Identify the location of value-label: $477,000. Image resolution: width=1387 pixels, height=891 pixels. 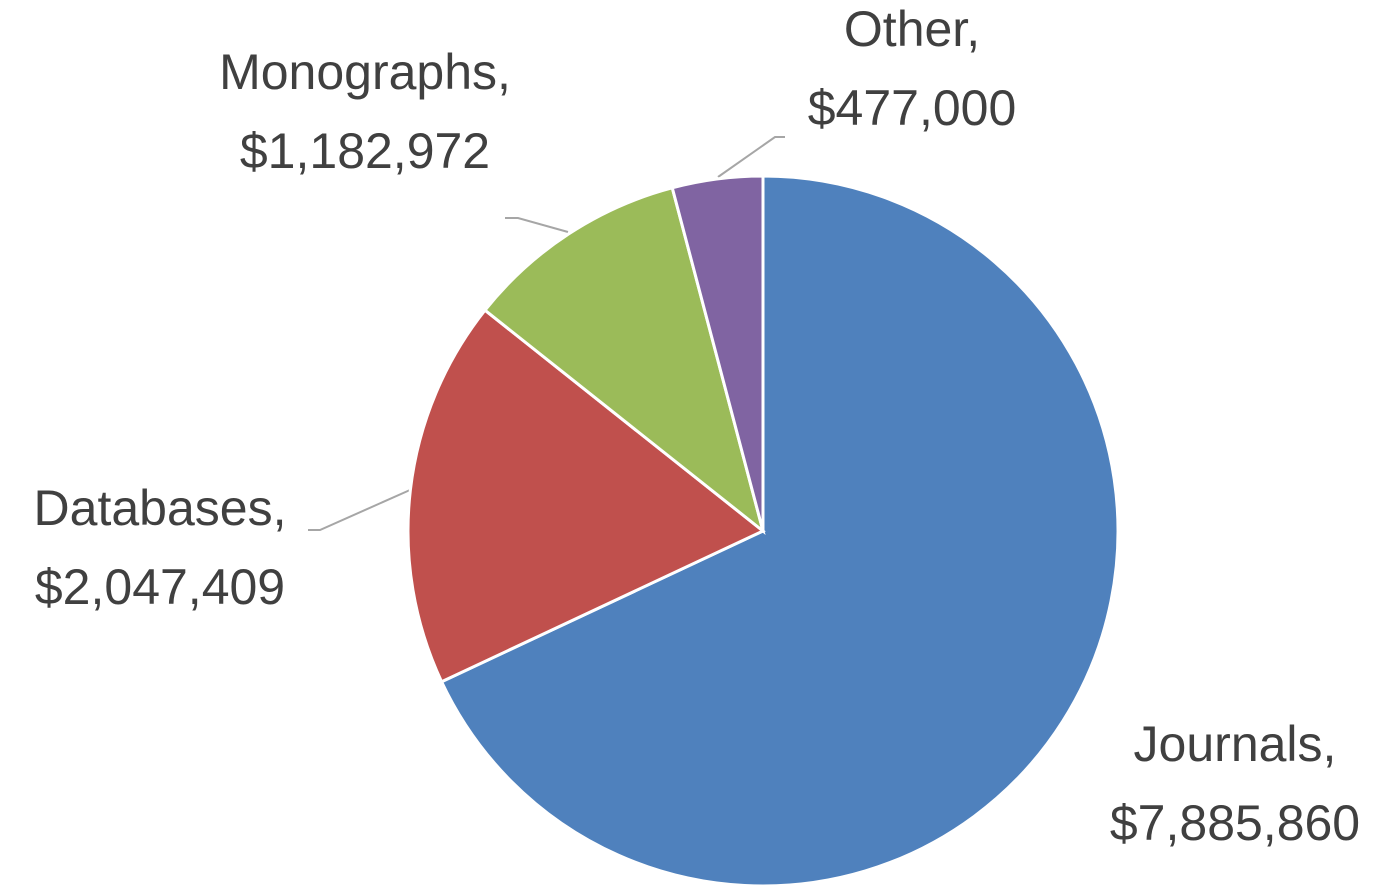
(912, 108).